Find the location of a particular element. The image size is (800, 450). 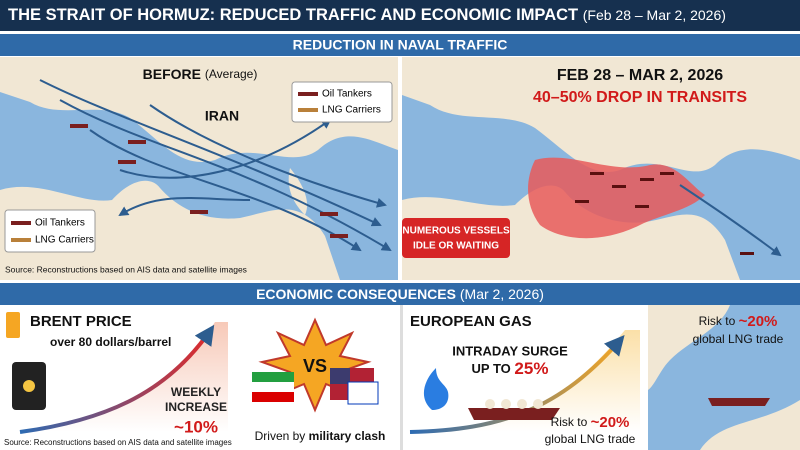

title-bar is located at coordinates (400, 15).